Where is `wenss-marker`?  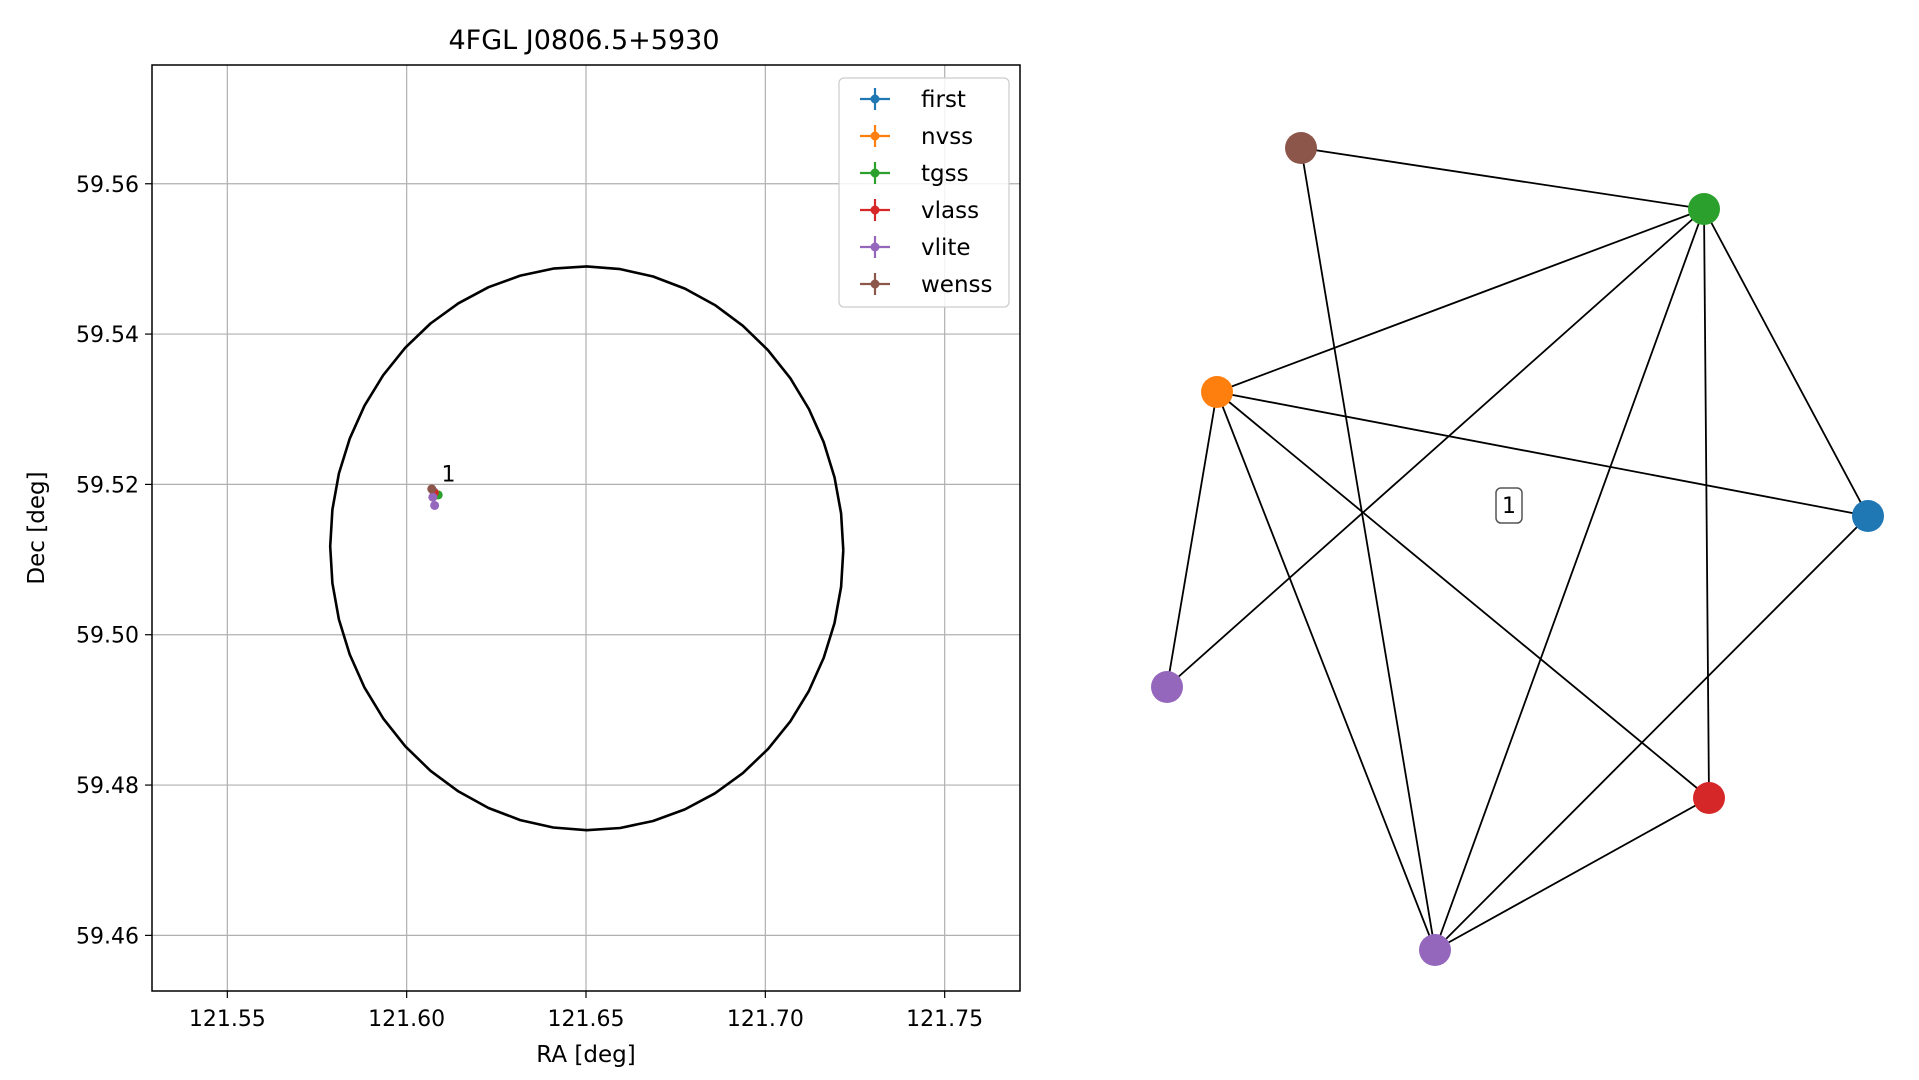 wenss-marker is located at coordinates (432, 489).